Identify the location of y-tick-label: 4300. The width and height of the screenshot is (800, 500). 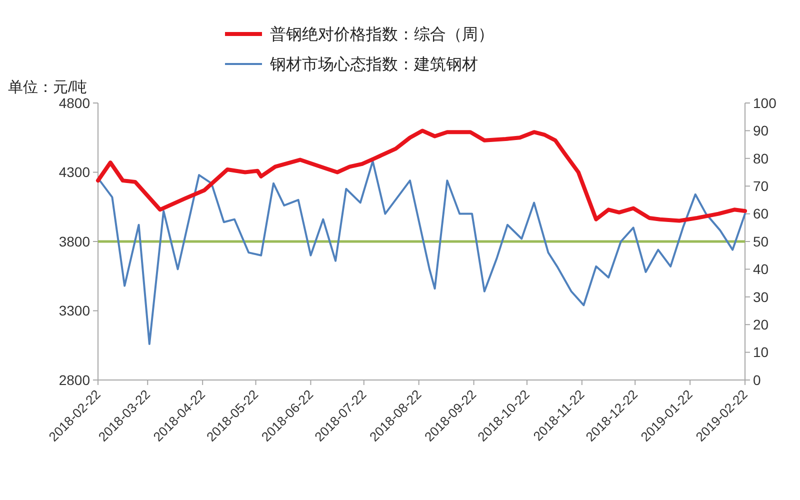
(74, 172).